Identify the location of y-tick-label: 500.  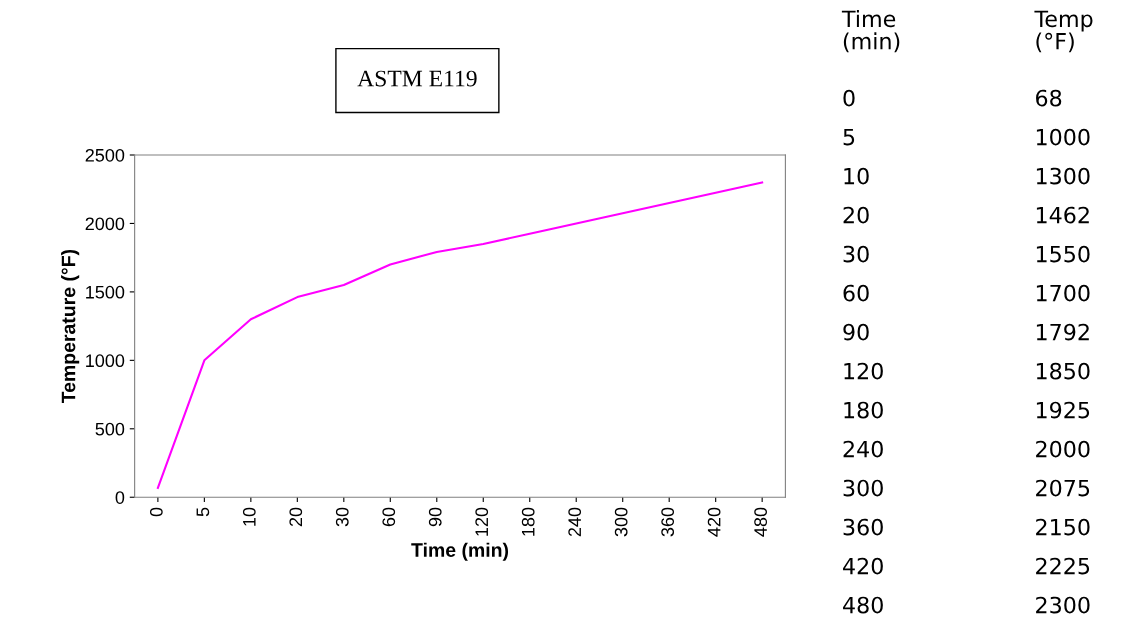
(110, 429).